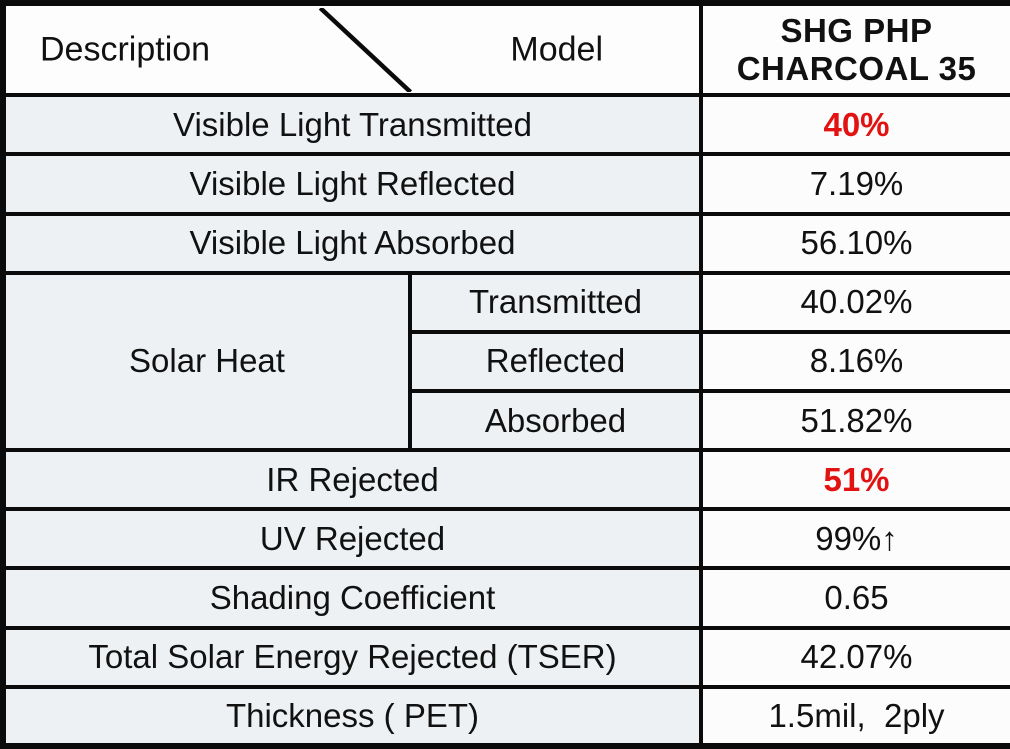 The width and height of the screenshot is (1010, 749). I want to click on row-value-tser: 42.07%, so click(854, 657).